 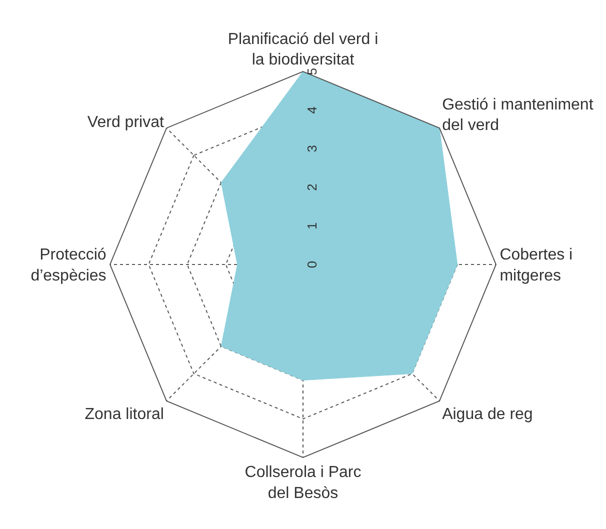 What do you see at coordinates (303, 483) in the screenshot?
I see `spoke-label: Collserola i Parc del Besòs` at bounding box center [303, 483].